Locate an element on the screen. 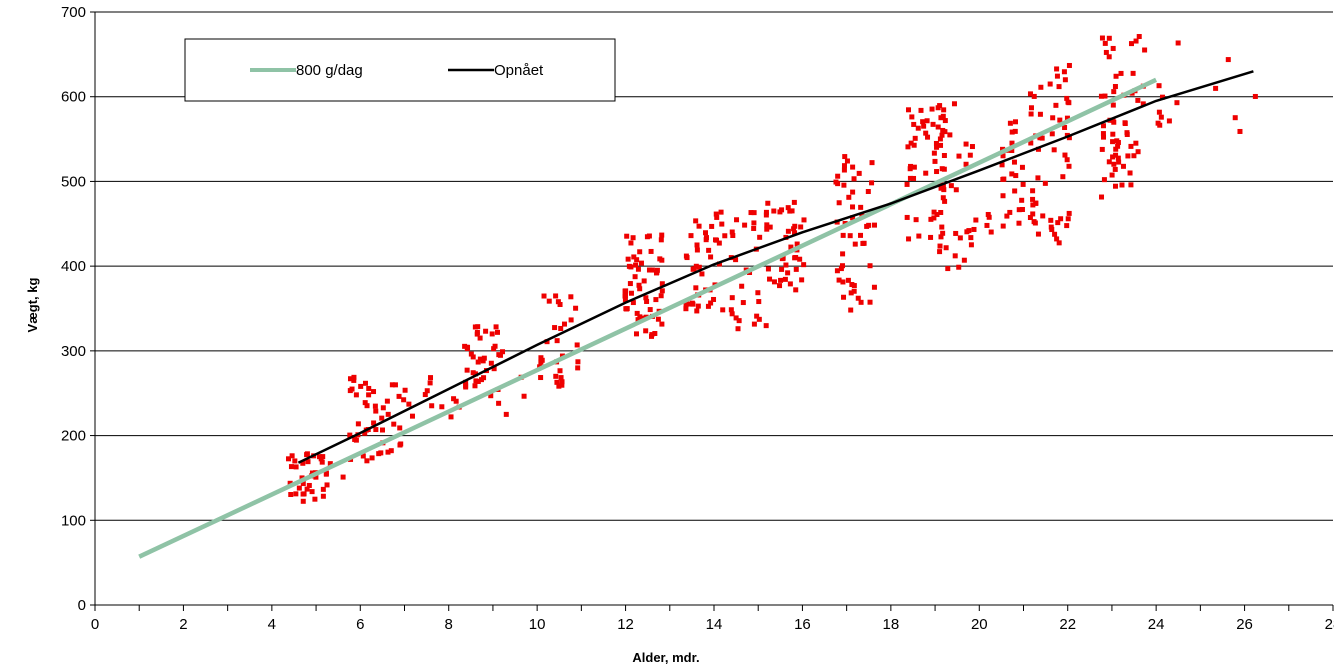  x-tick-label: 8 is located at coordinates (449, 624).